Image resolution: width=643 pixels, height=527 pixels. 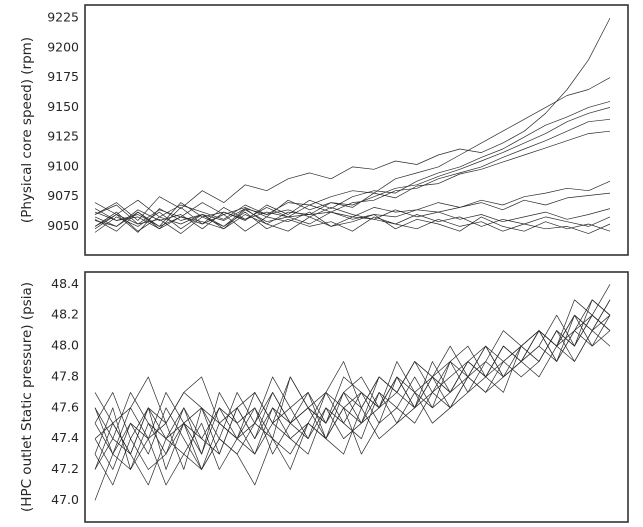 What do you see at coordinates (65, 406) in the screenshot?
I see `y-tick-label: 47.6` at bounding box center [65, 406].